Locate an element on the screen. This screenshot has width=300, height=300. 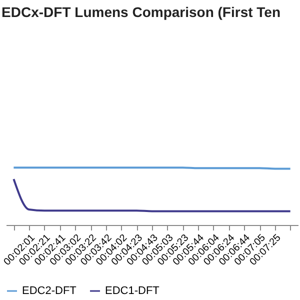
legend-label: EDC2-DFT is located at coordinates (49, 291).